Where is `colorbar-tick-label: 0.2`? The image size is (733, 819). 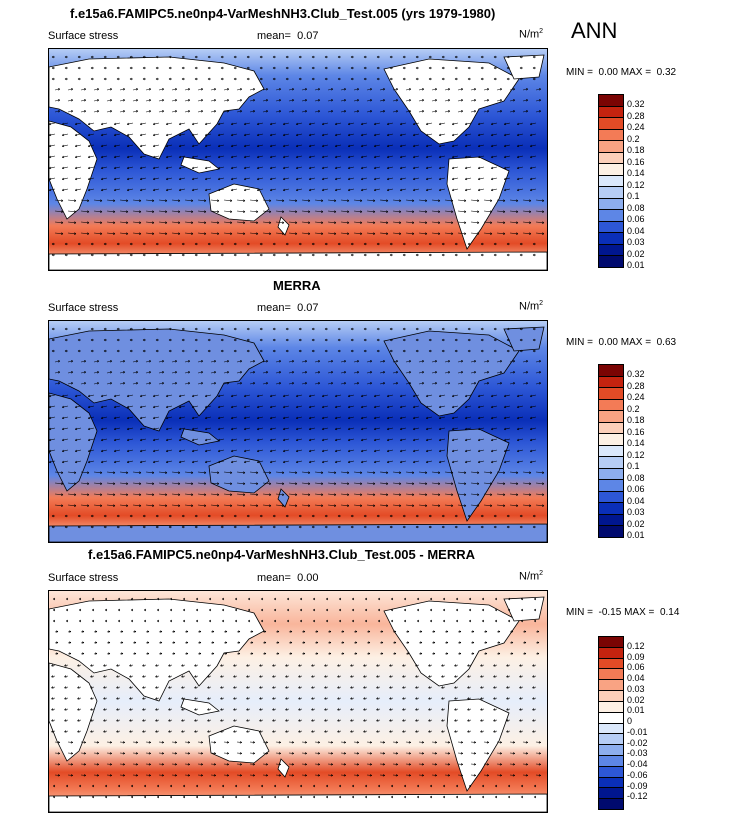 colorbar-tick-label: 0.2 is located at coordinates (633, 408).